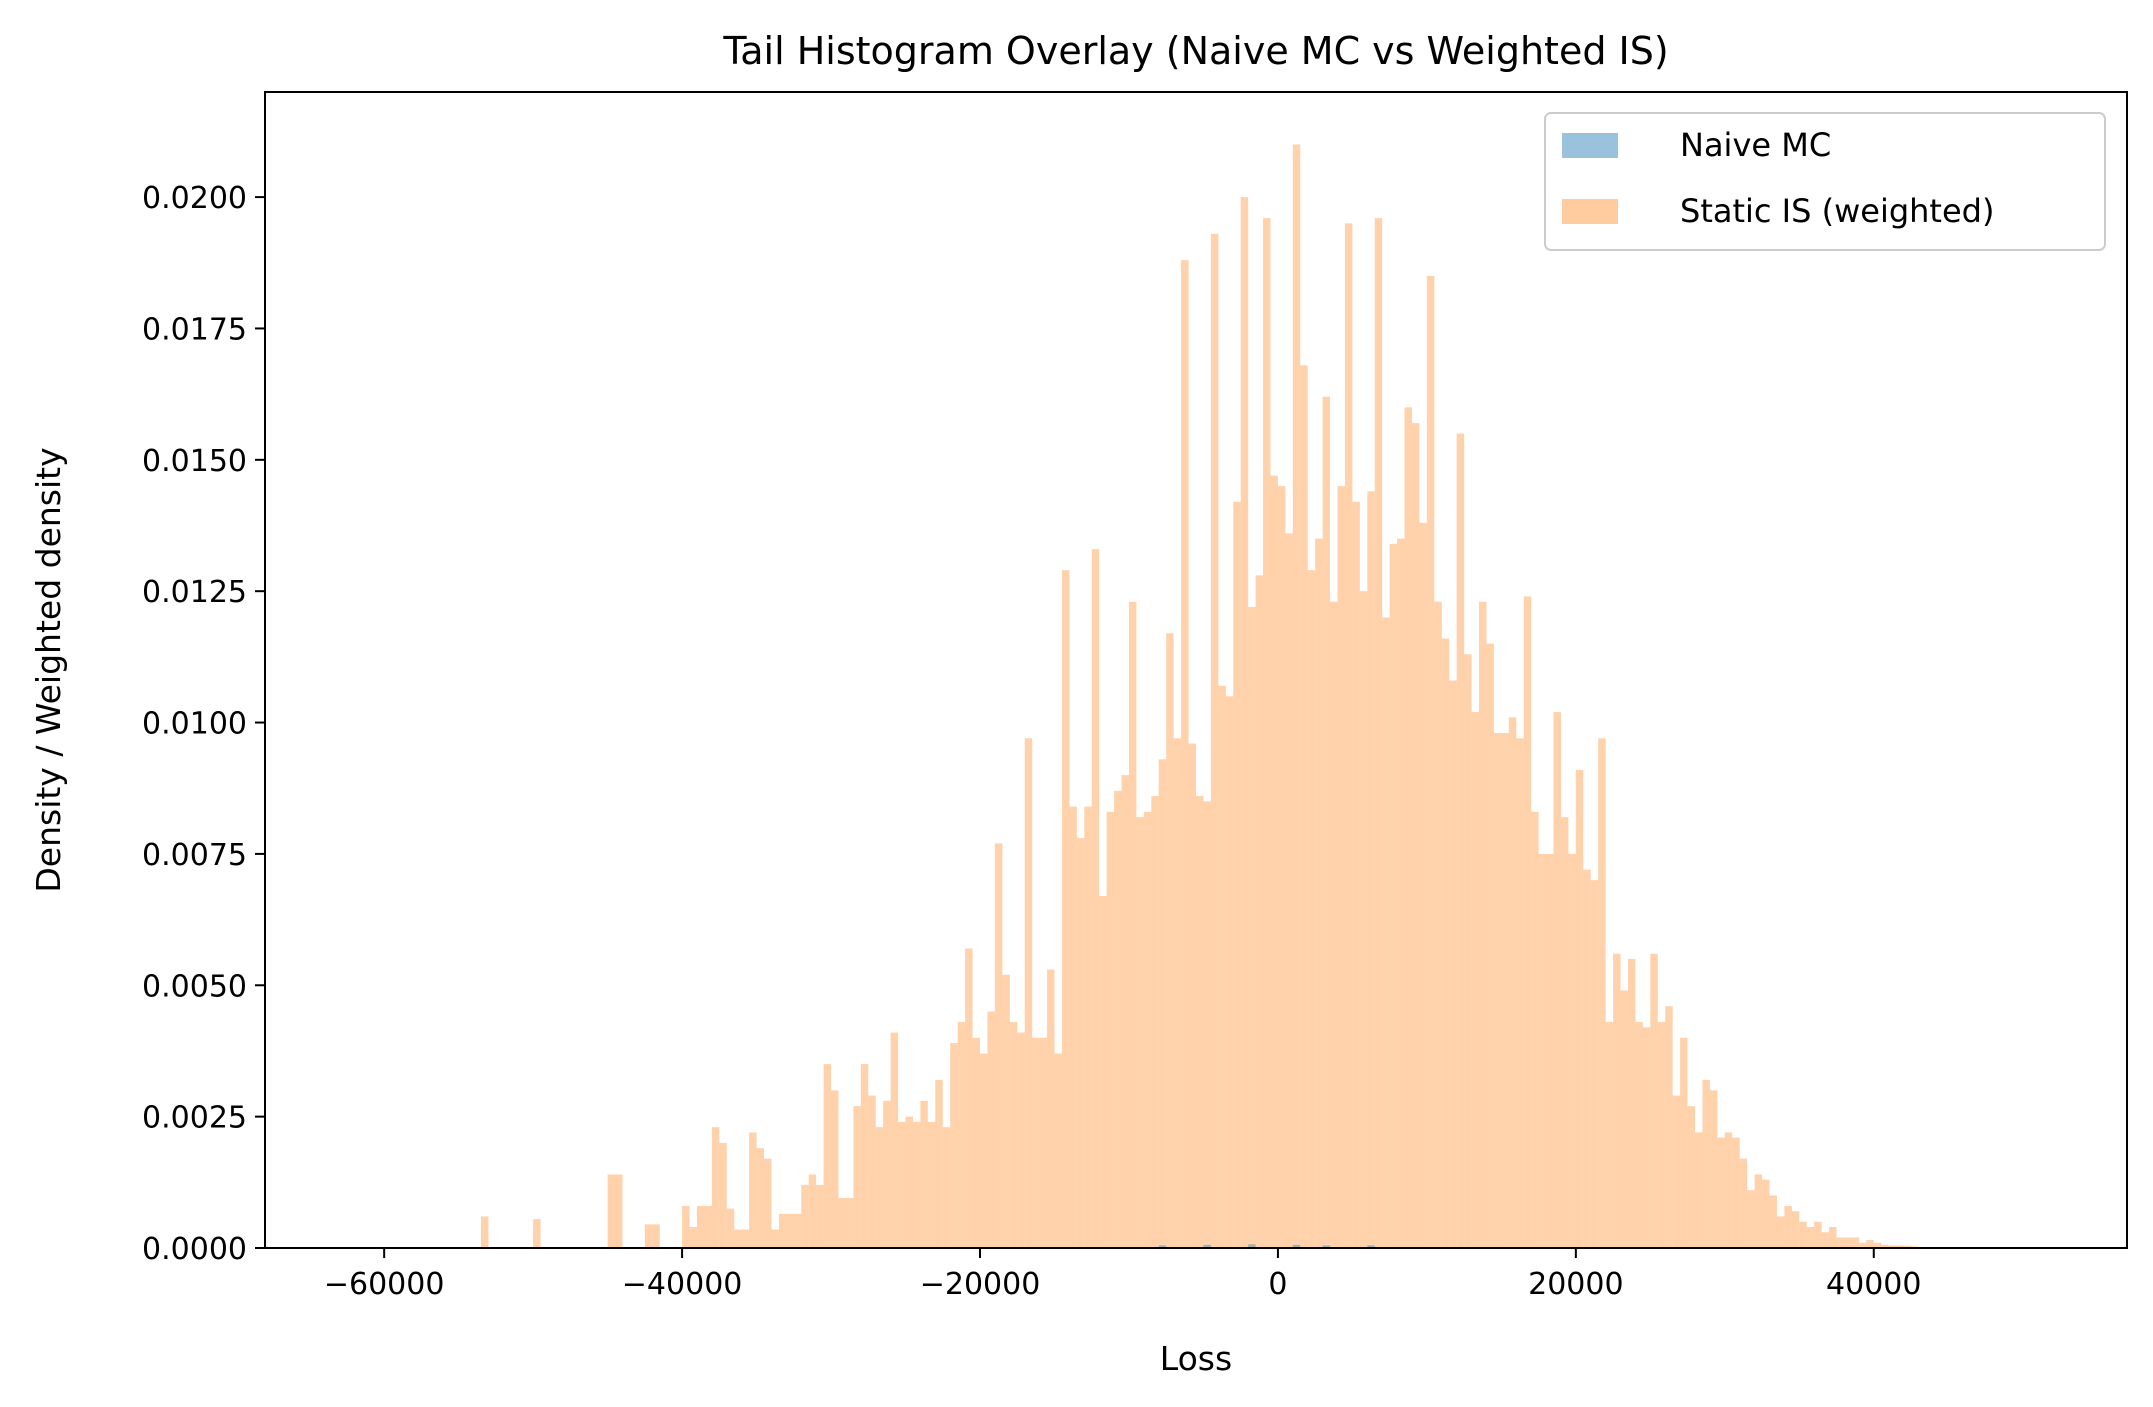  I want to click on legend-label-naive-mc: Naive MC, so click(1755, 145).